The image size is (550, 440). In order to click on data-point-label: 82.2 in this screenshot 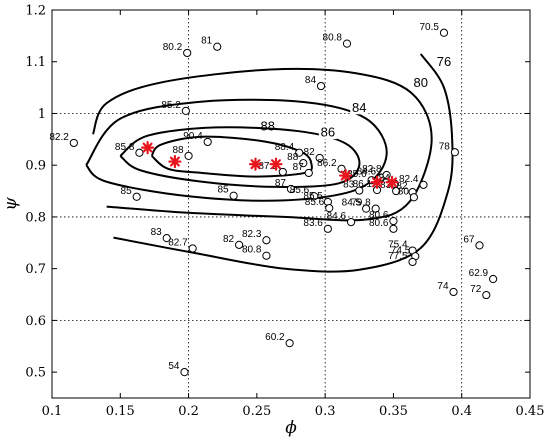, I will do `click(59, 137)`.